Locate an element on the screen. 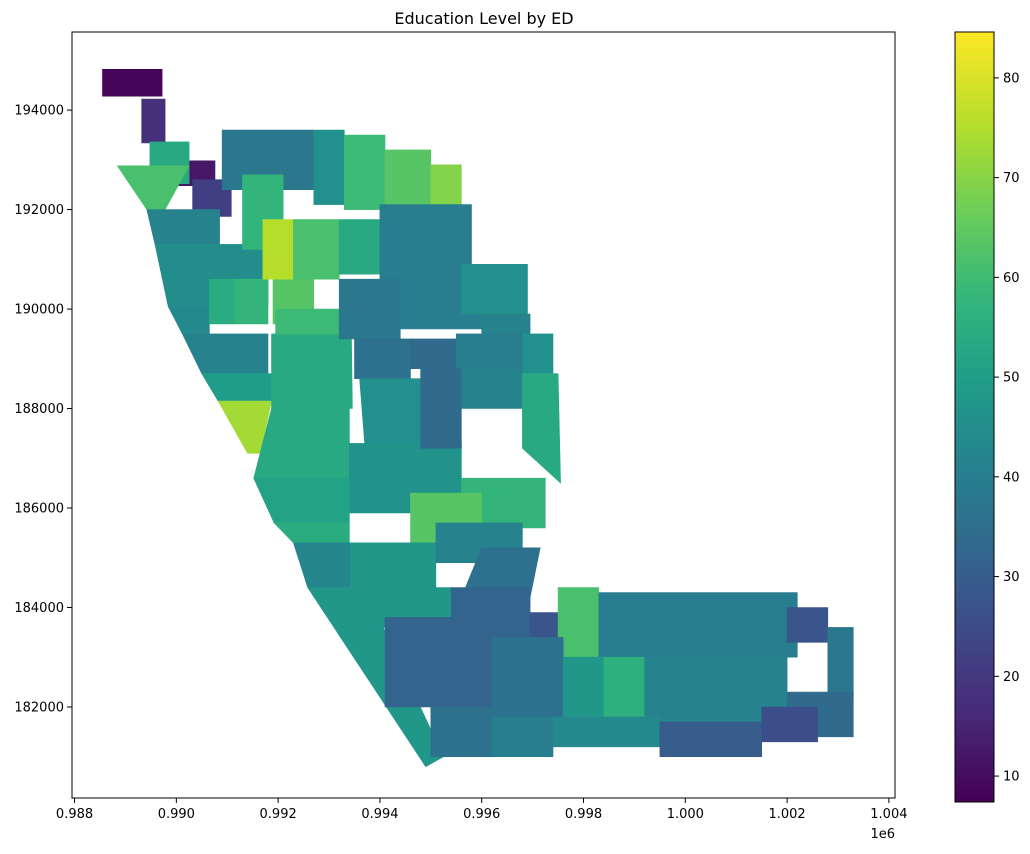 Image resolution: width=1030 pixels, height=854 pixels. chart-title: Education Level by ED is located at coordinates (483, 18).